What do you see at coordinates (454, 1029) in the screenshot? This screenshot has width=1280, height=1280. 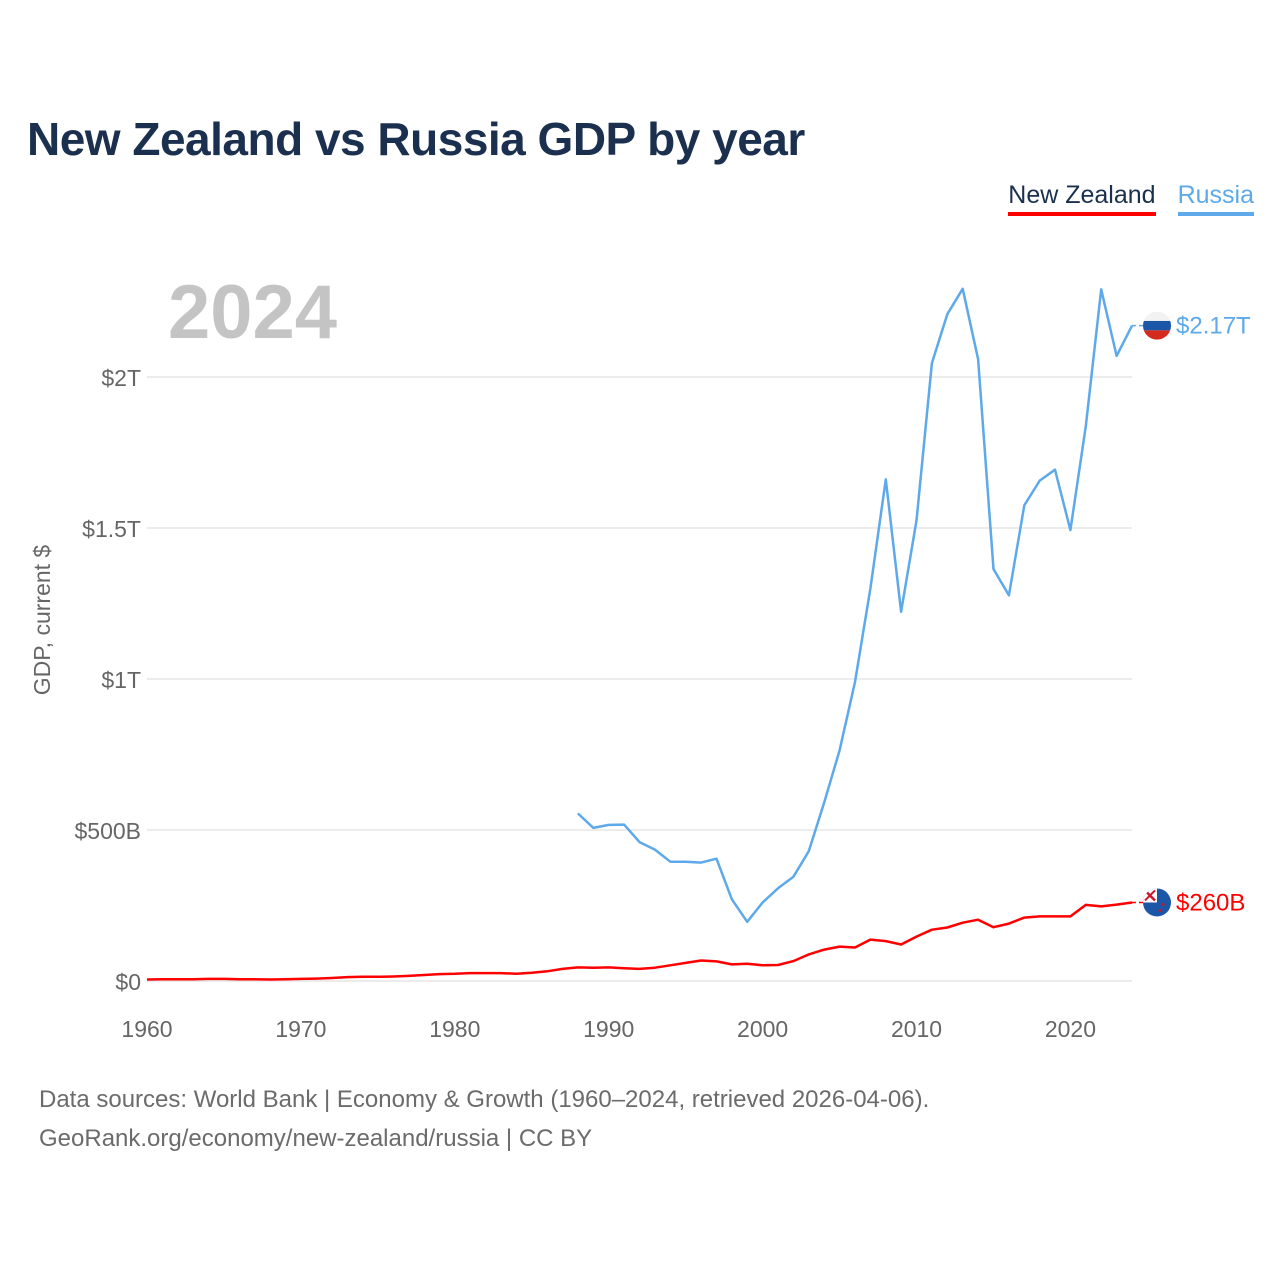 I see `x-tick-label: 1980` at bounding box center [454, 1029].